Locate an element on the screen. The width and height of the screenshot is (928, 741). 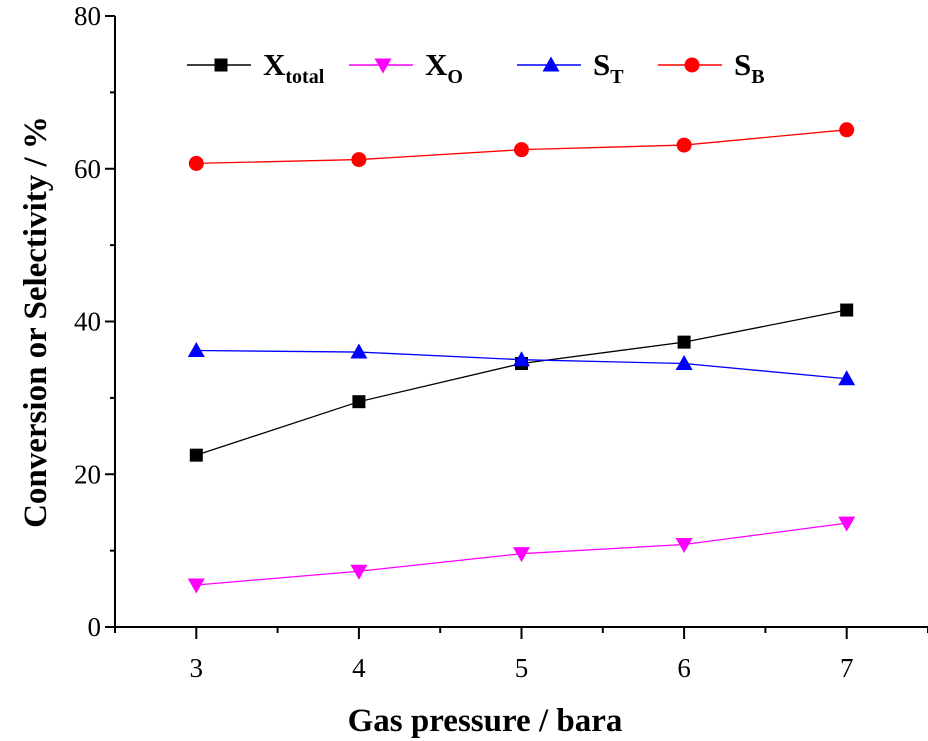
series-st is located at coordinates (521, 364).